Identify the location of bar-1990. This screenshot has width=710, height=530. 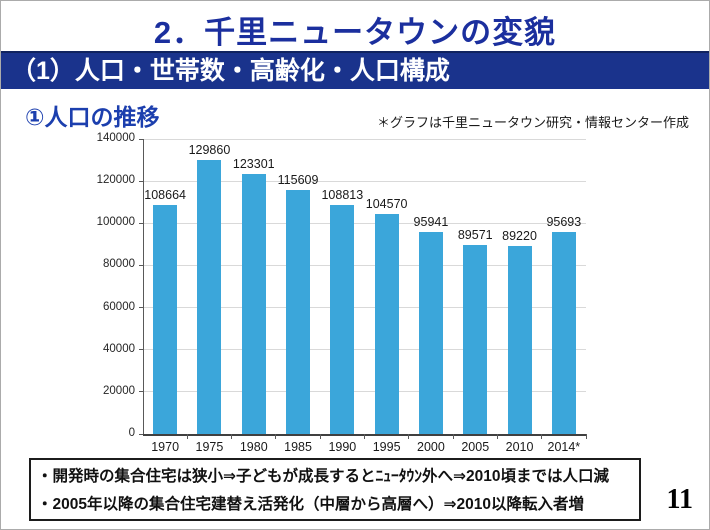
(342, 319).